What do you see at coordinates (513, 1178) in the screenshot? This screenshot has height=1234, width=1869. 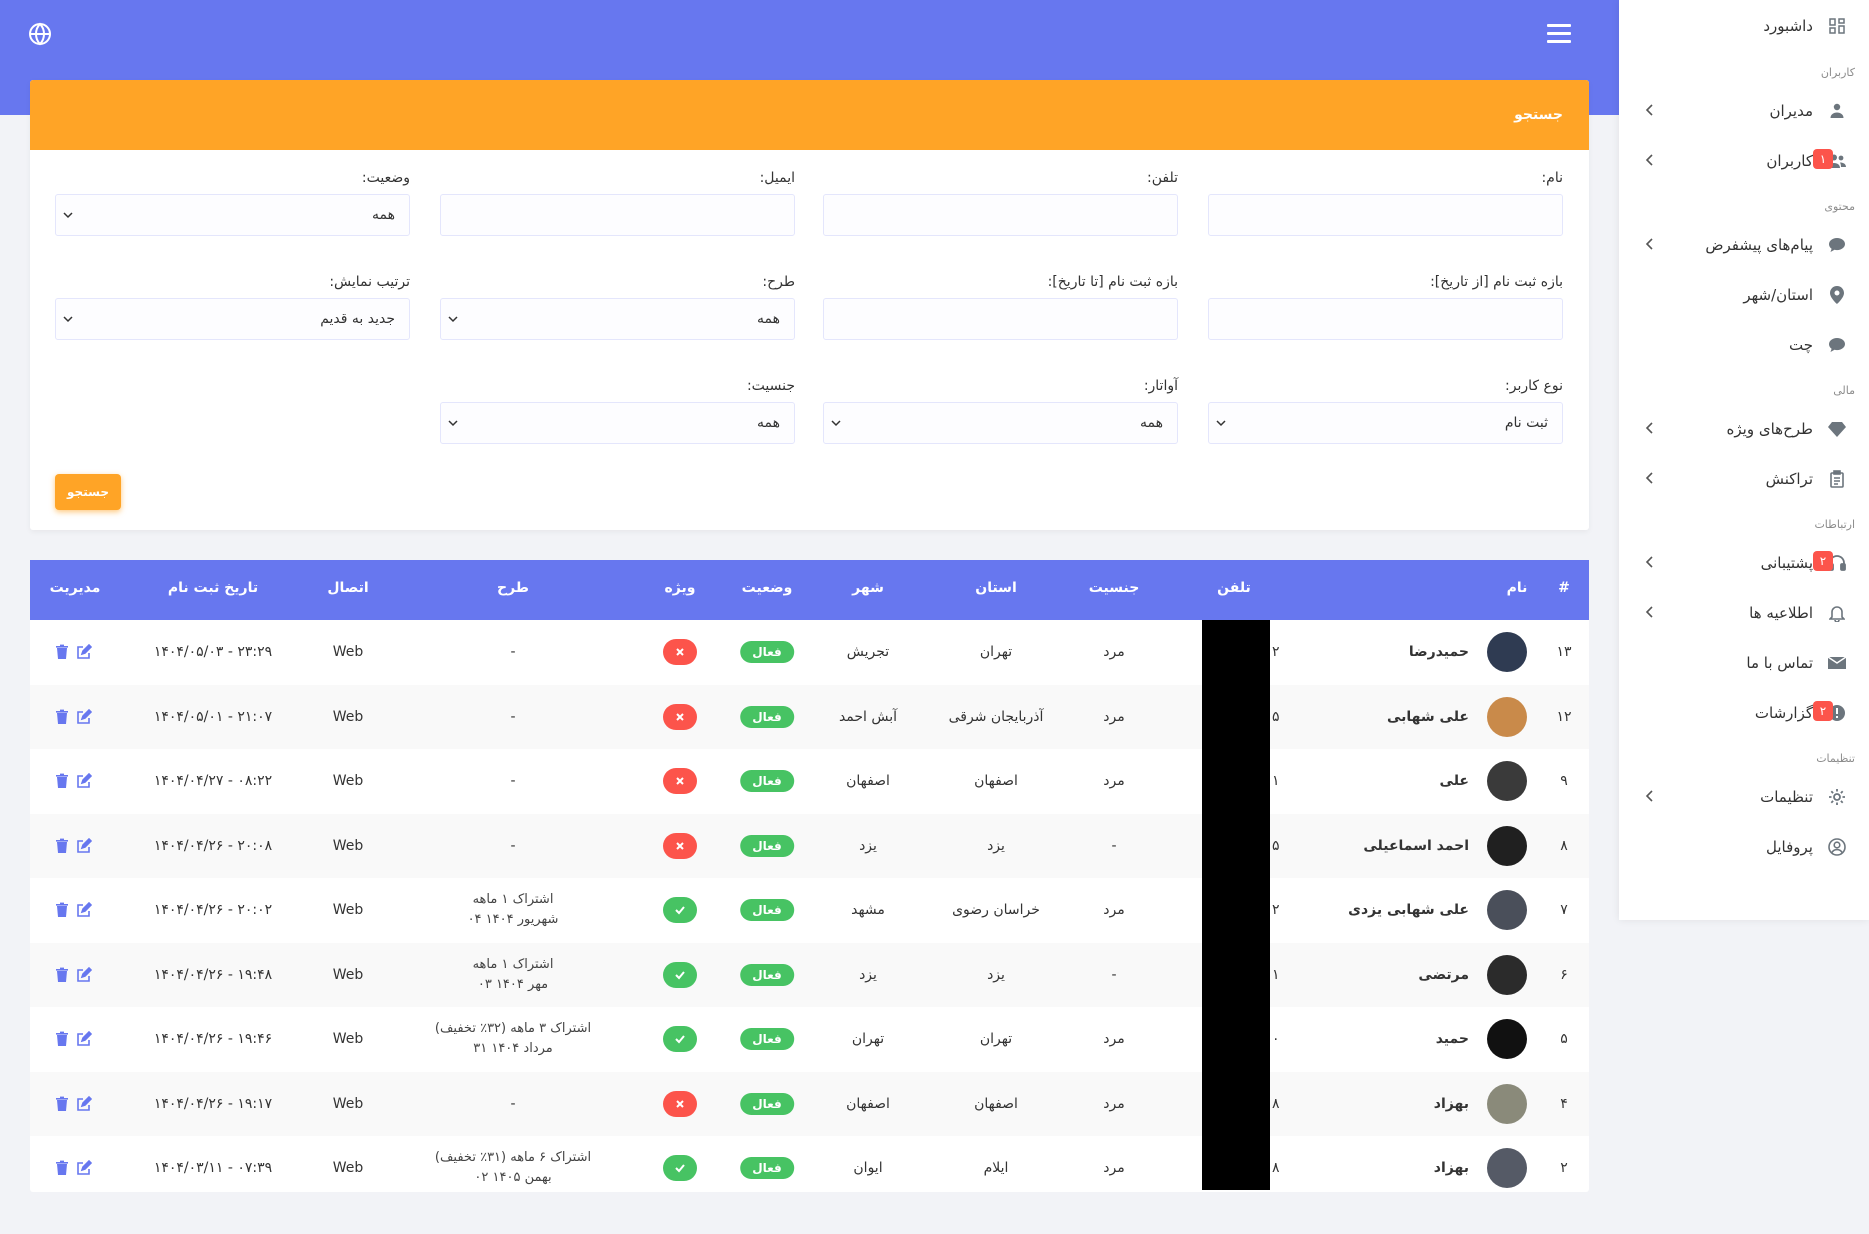 I see `plan-expiry: ۰۲ بهمن ۱۴۰۵` at bounding box center [513, 1178].